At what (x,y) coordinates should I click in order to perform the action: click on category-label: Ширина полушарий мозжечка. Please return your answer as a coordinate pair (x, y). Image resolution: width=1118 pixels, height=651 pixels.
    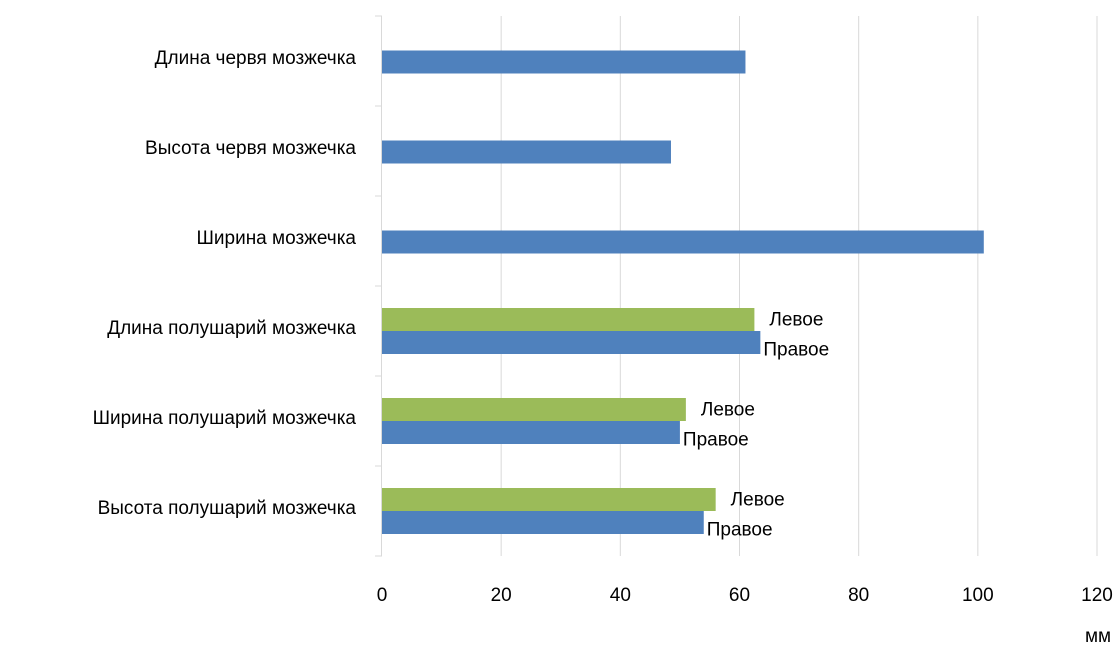
    Looking at the image, I should click on (225, 418).